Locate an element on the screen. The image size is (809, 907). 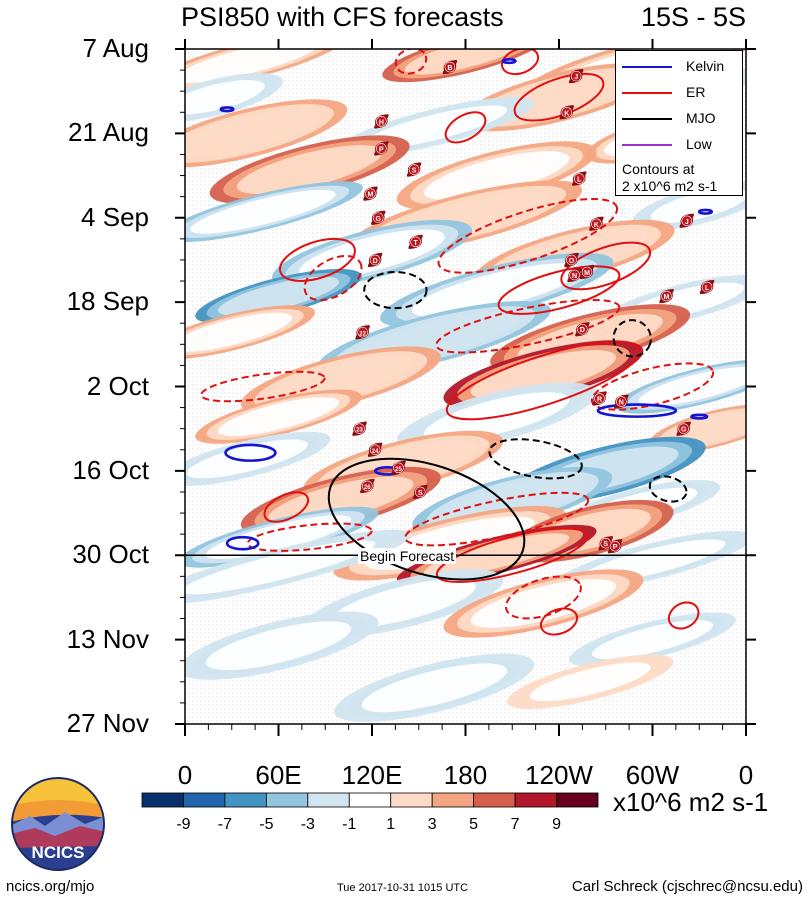
storm-label: H is located at coordinates (381, 122).